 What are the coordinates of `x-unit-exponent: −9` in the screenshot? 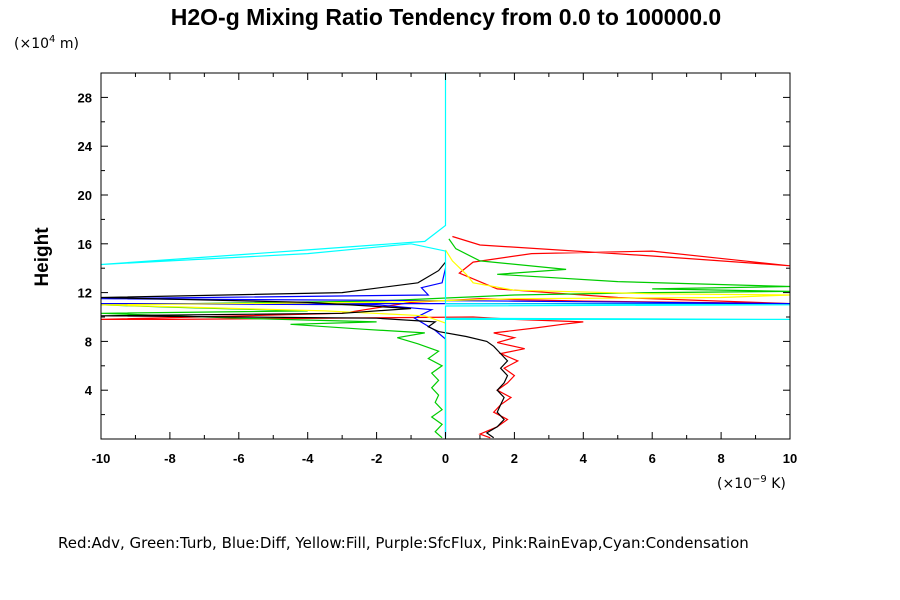 It's located at (759, 479).